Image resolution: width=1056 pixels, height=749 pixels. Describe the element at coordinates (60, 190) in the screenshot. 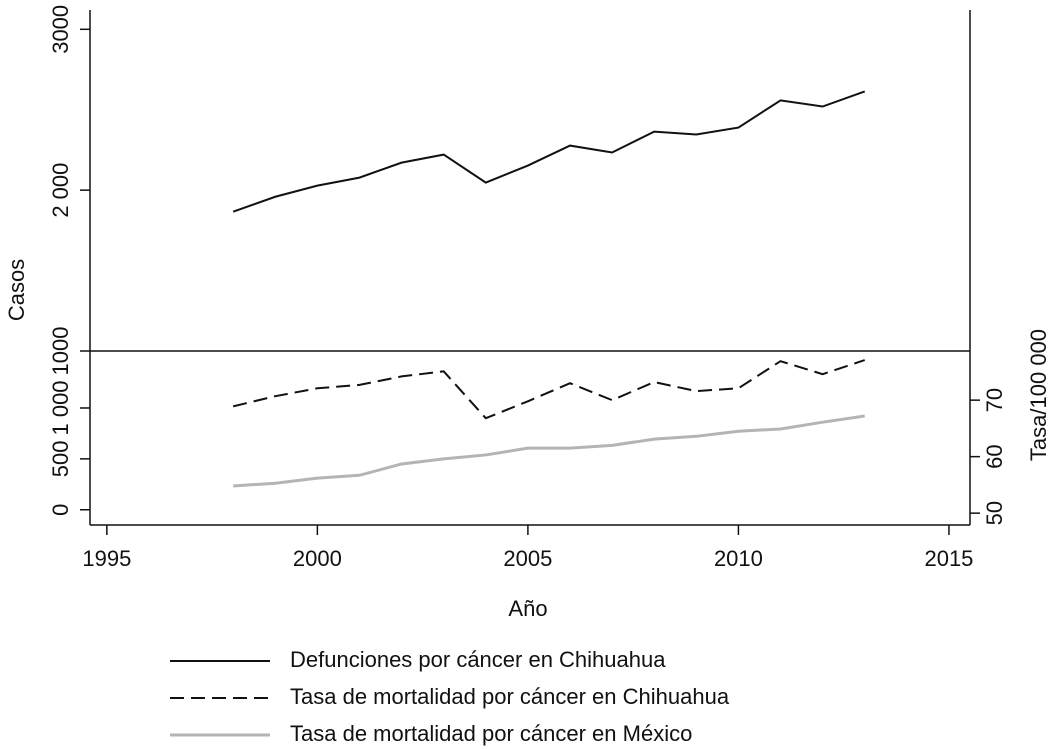

I see `y-tick-label: 2 000` at that location.